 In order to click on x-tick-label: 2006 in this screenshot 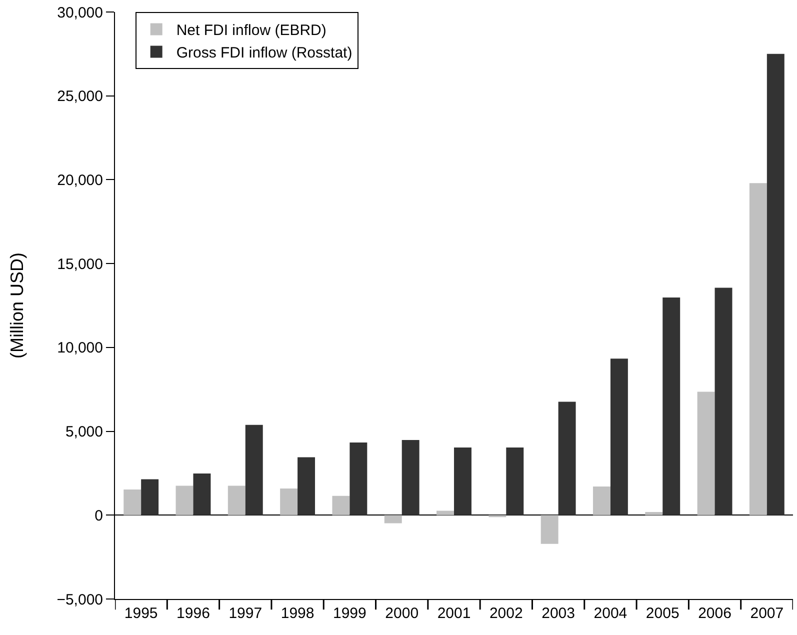, I will do `click(715, 613)`.